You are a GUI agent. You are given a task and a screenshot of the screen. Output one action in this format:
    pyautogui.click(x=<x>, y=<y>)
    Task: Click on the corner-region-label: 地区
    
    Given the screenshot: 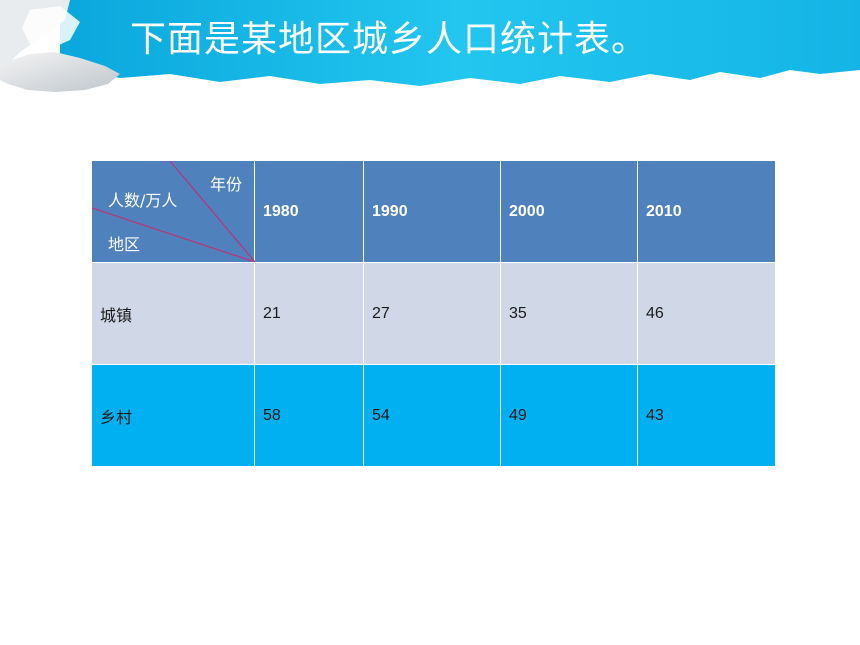 What is the action you would take?
    pyautogui.click(x=124, y=244)
    